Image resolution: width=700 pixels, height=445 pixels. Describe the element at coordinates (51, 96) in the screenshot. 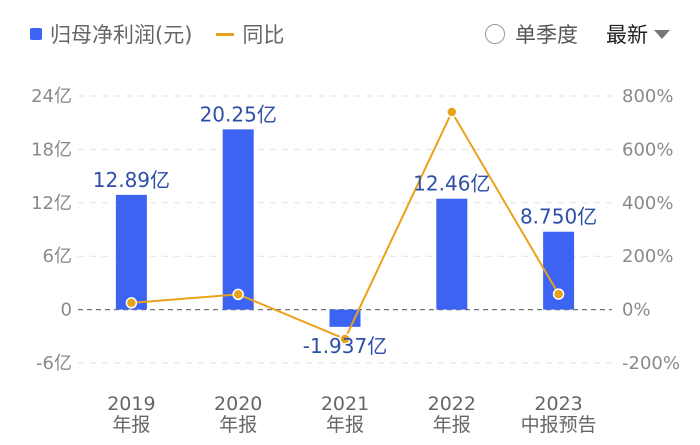

I see `y-left-tick-label: 24亿` at that location.